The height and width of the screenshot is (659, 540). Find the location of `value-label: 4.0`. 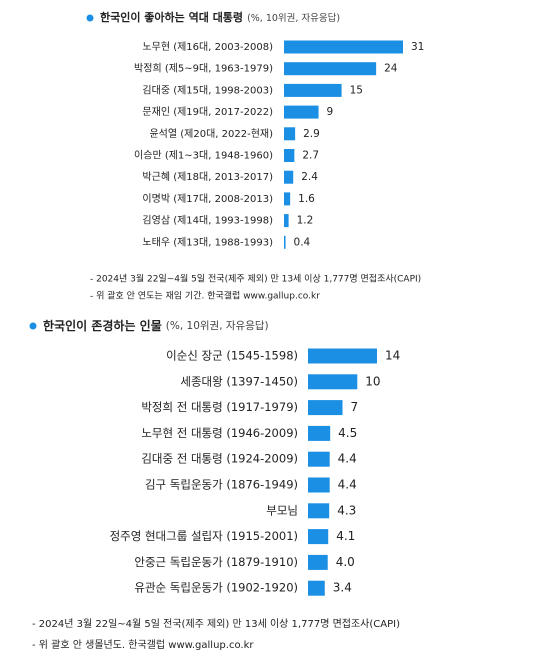

value-label: 4.0 is located at coordinates (345, 562).